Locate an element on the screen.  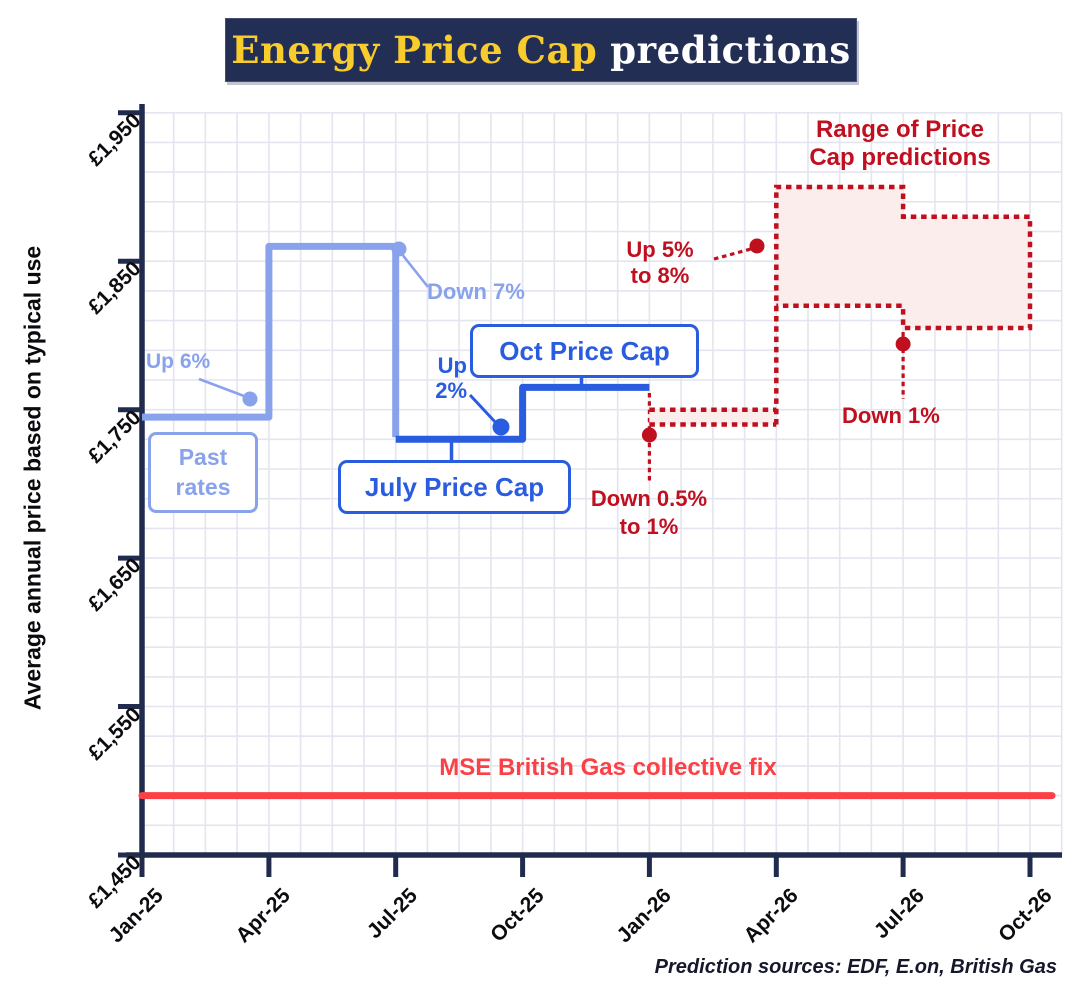
annotation-down-0.5-1pct-line1: Down 0.5% is located at coordinates (649, 498).